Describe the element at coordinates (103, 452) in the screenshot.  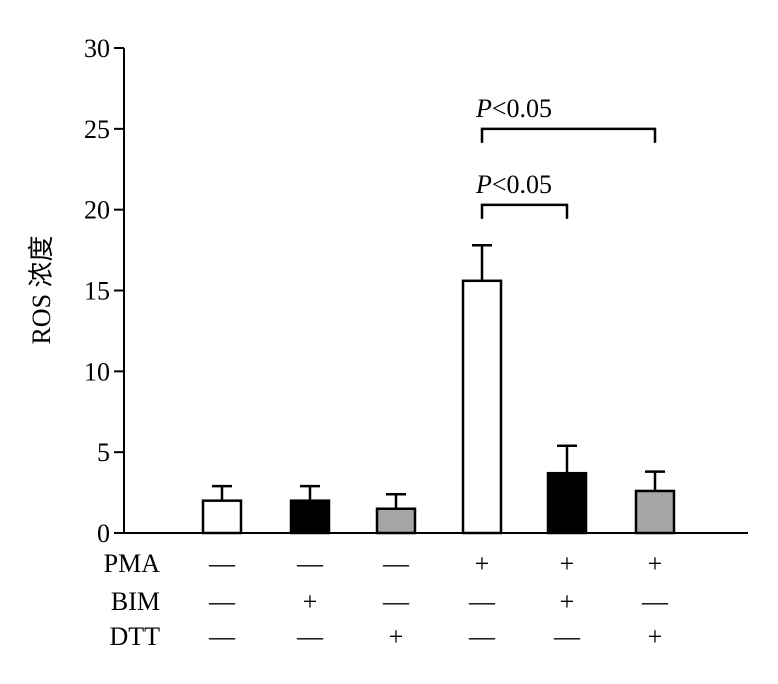
I see `y-tick-label: 5` at that location.